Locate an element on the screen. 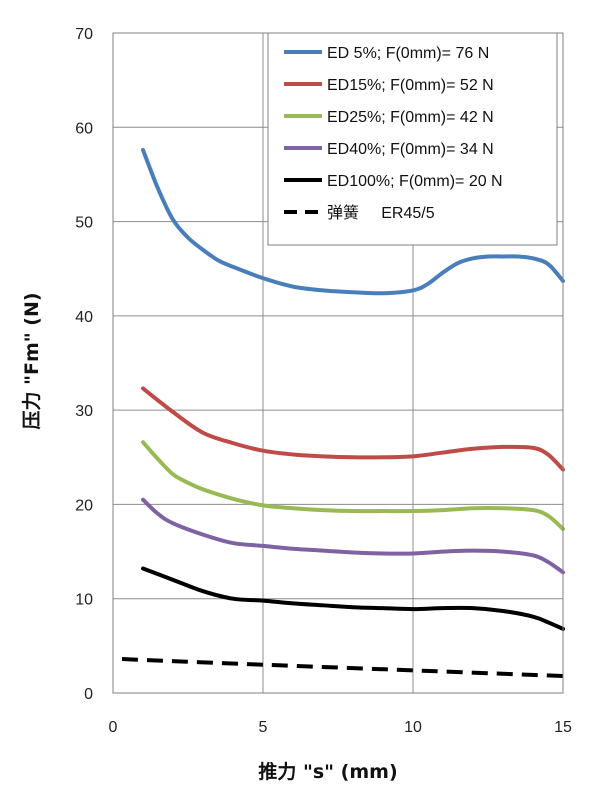 The width and height of the screenshot is (594, 800). y-tick-label: 50 is located at coordinates (84, 223).